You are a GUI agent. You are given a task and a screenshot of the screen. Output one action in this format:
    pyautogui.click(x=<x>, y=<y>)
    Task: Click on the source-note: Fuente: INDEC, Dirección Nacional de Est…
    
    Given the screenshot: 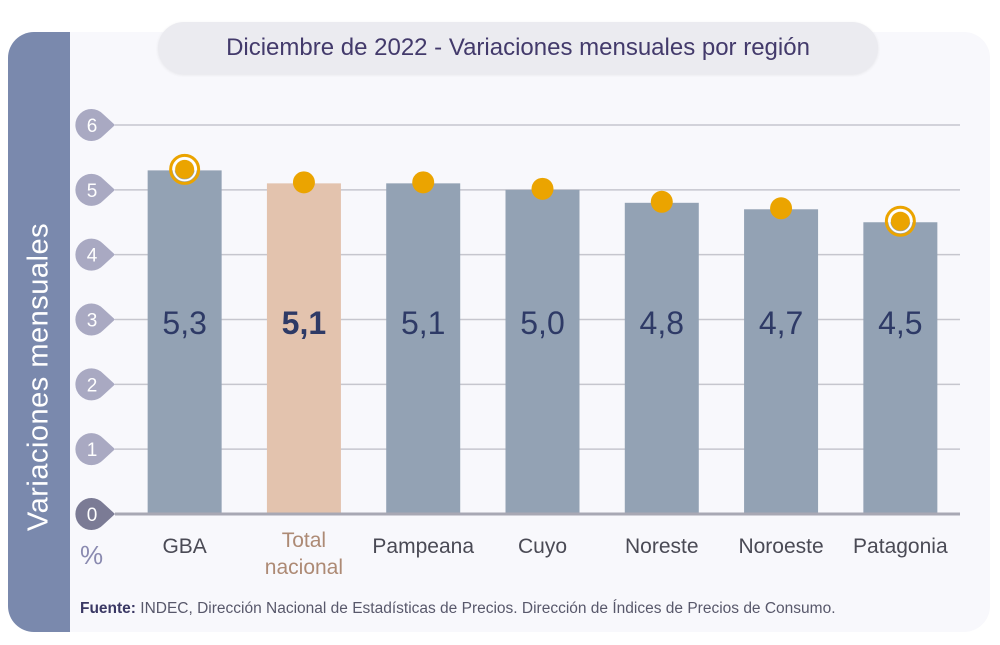 What is the action you would take?
    pyautogui.click(x=458, y=609)
    